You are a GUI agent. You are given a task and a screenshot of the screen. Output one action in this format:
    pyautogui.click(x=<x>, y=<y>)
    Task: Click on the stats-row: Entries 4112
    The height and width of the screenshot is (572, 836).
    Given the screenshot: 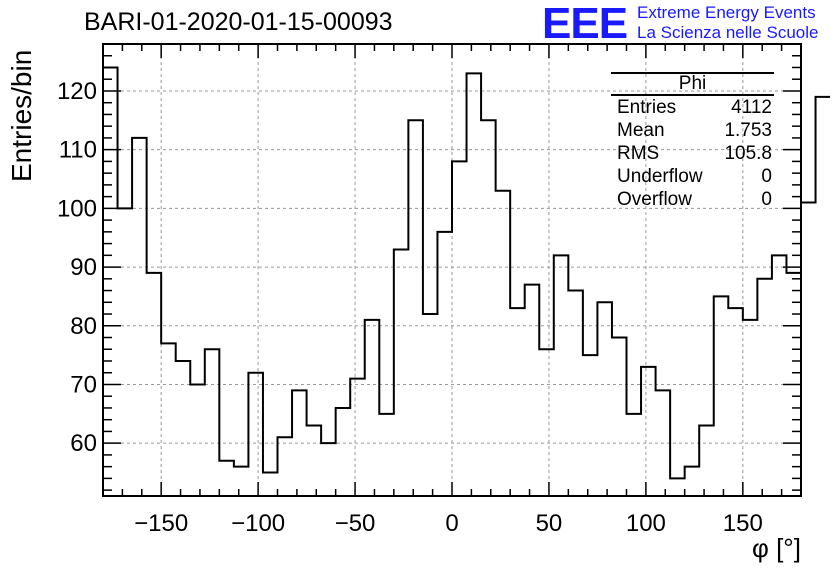 What is the action you would take?
    pyautogui.click(x=692, y=107)
    